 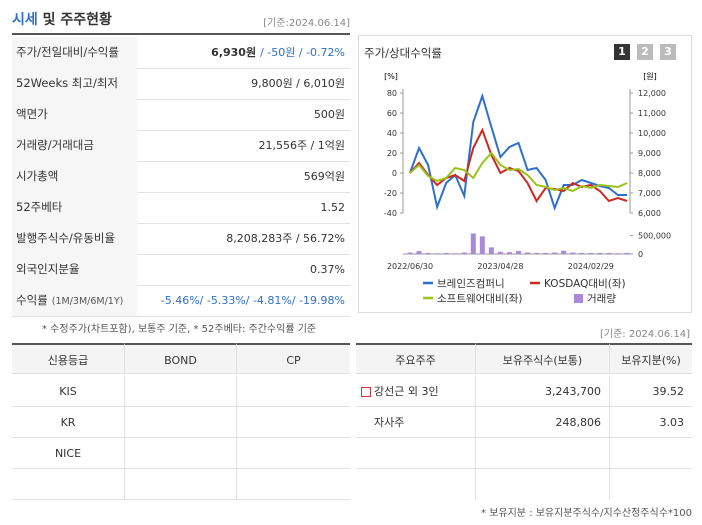 What do you see at coordinates (298, 83) in the screenshot?
I see `value: 9,800원 / 6,010원` at bounding box center [298, 83].